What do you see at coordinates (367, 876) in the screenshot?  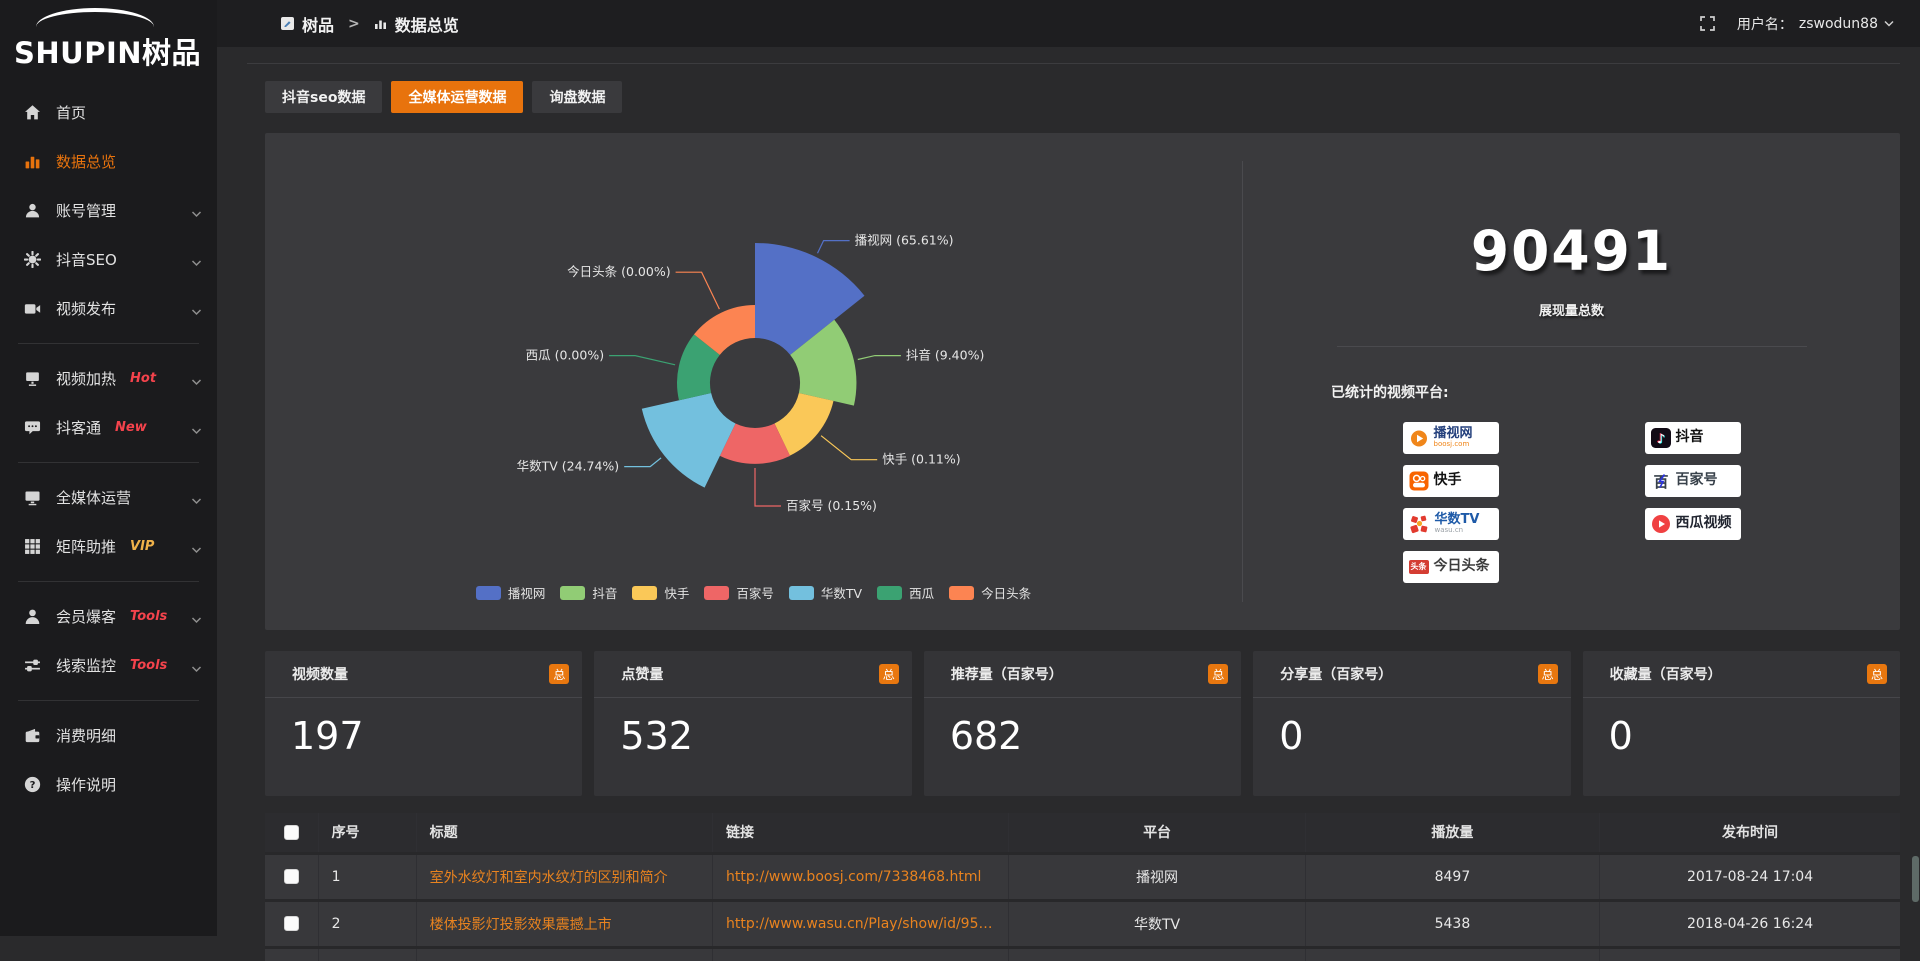 I see `table-cell-0: 1` at bounding box center [367, 876].